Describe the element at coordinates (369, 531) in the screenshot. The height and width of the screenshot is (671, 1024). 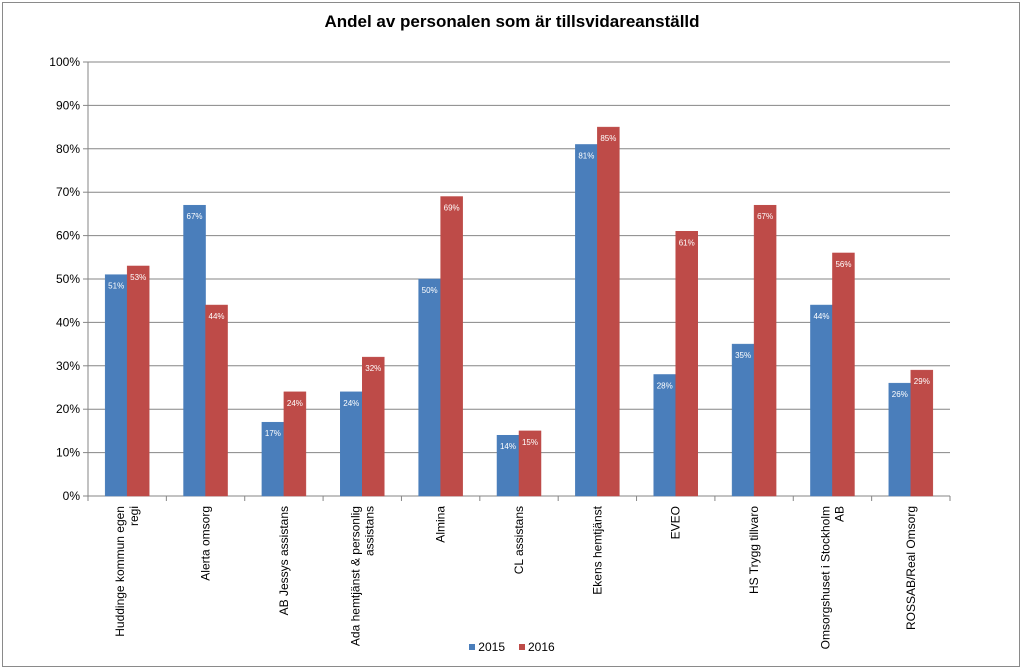
I see `x-category-label: assistans` at that location.